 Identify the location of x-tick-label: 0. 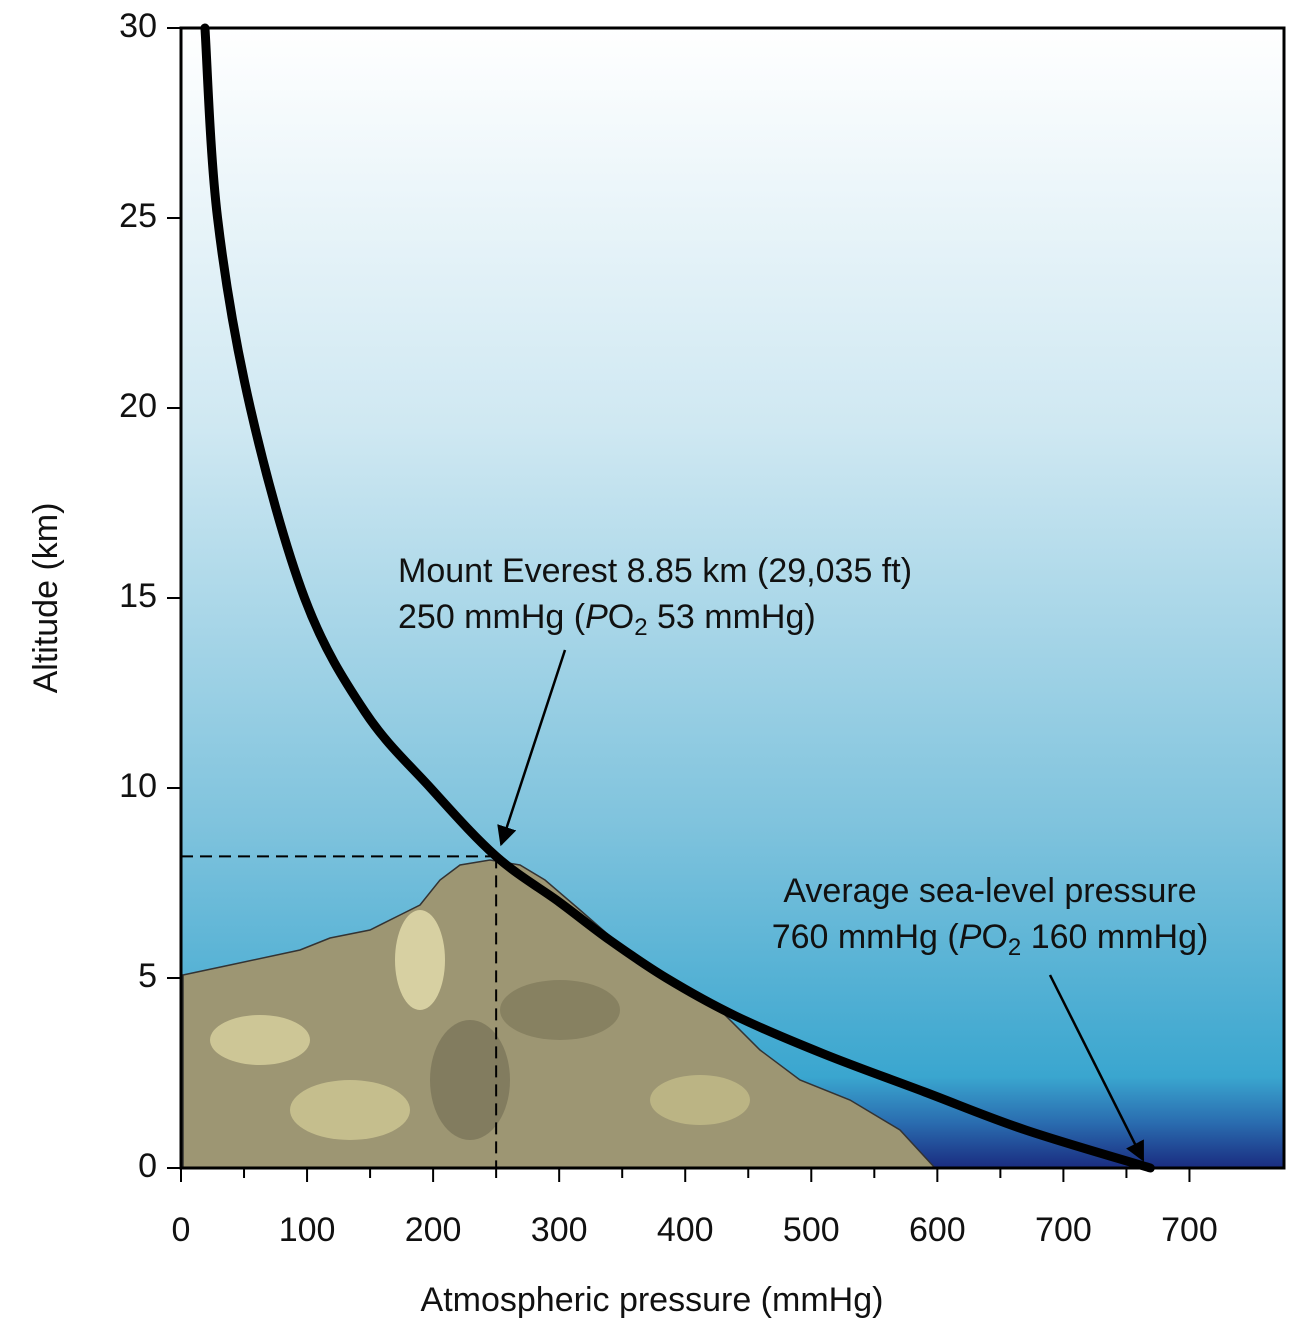
(181, 1230).